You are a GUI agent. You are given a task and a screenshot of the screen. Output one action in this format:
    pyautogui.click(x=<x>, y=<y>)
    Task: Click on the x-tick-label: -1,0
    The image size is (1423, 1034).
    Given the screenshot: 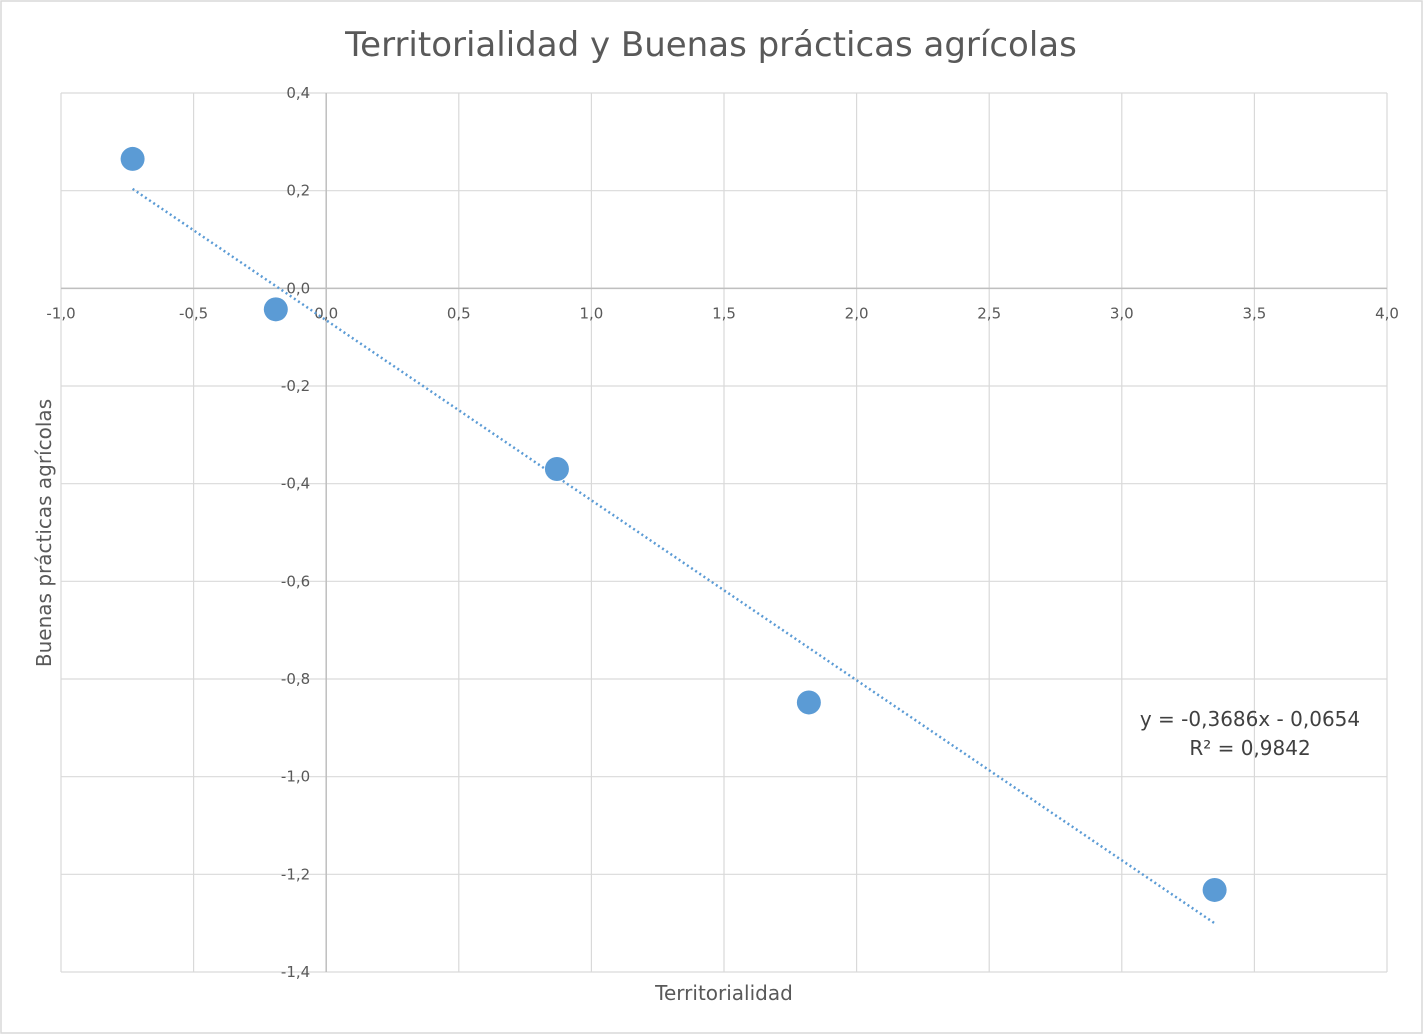 What is the action you would take?
    pyautogui.click(x=60, y=313)
    